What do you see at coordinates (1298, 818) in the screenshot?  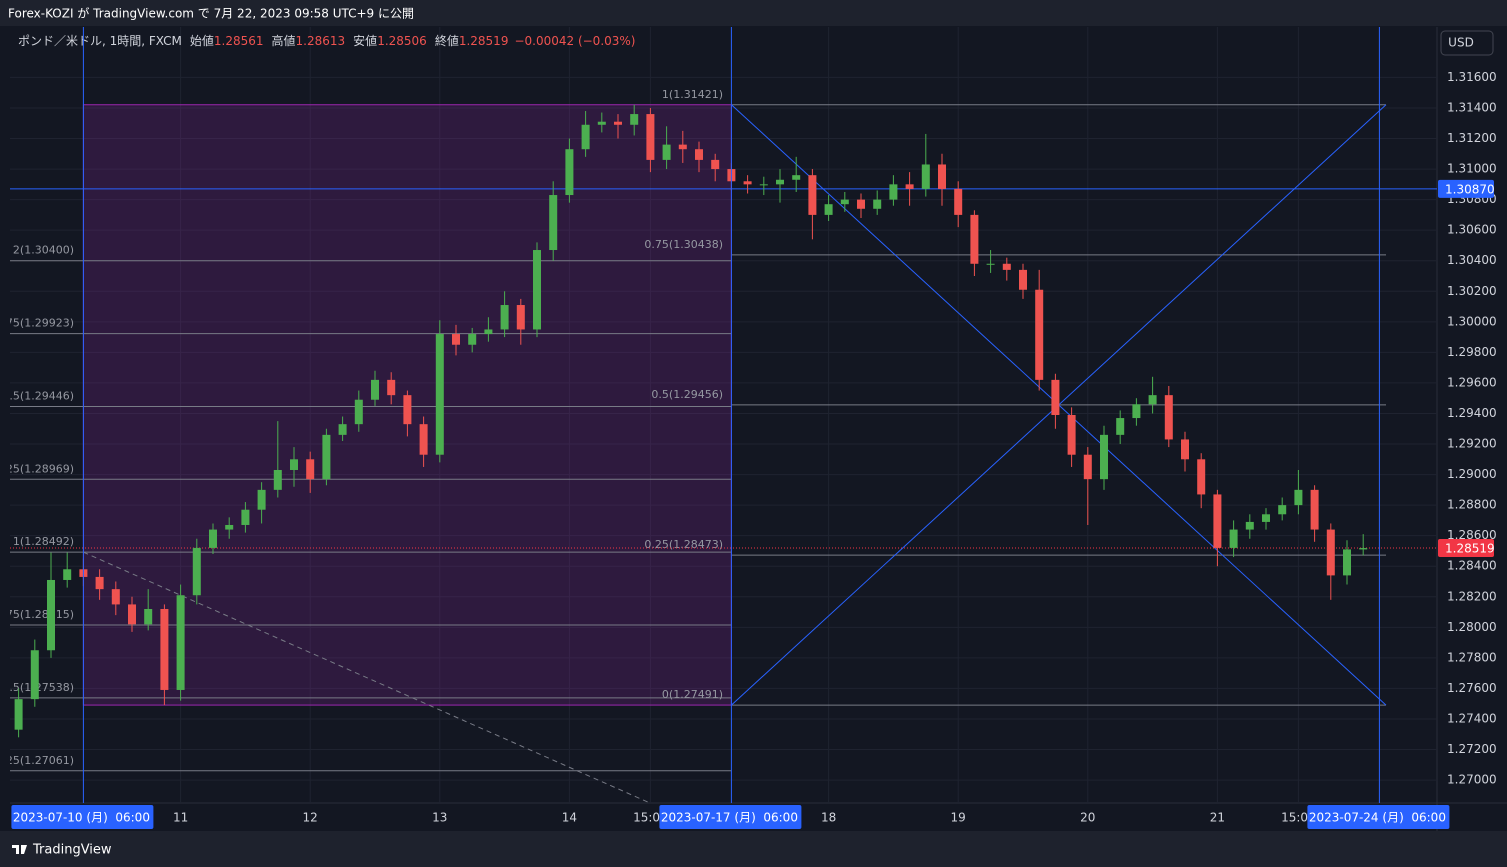 I see `x-tick-label: 15:00` at bounding box center [1298, 818].